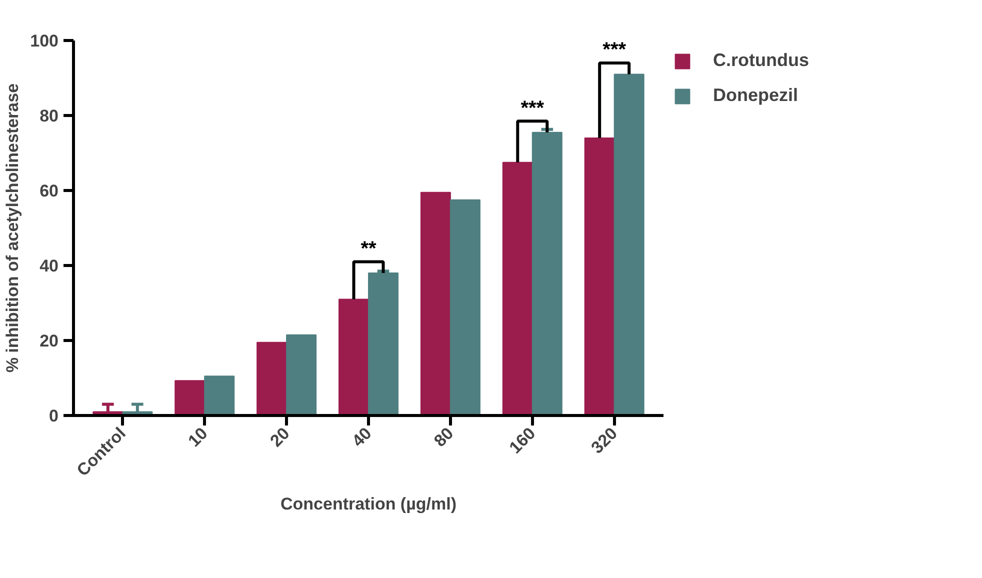 The image size is (982, 578). Describe the element at coordinates (761, 60) in the screenshot. I see `legend-label: C.rotundus` at that location.